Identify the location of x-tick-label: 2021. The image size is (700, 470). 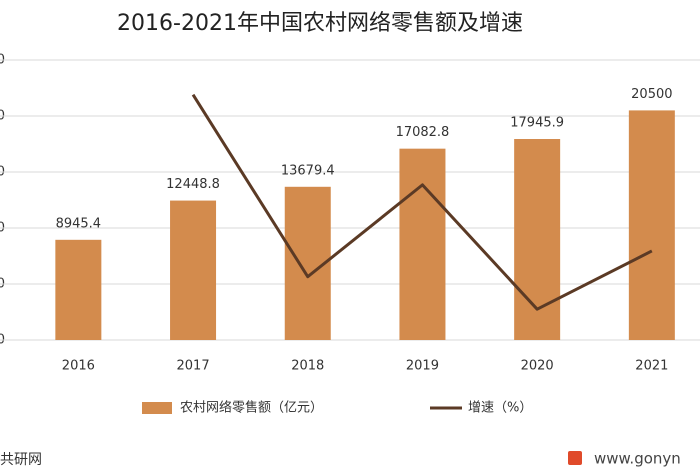
(651, 366).